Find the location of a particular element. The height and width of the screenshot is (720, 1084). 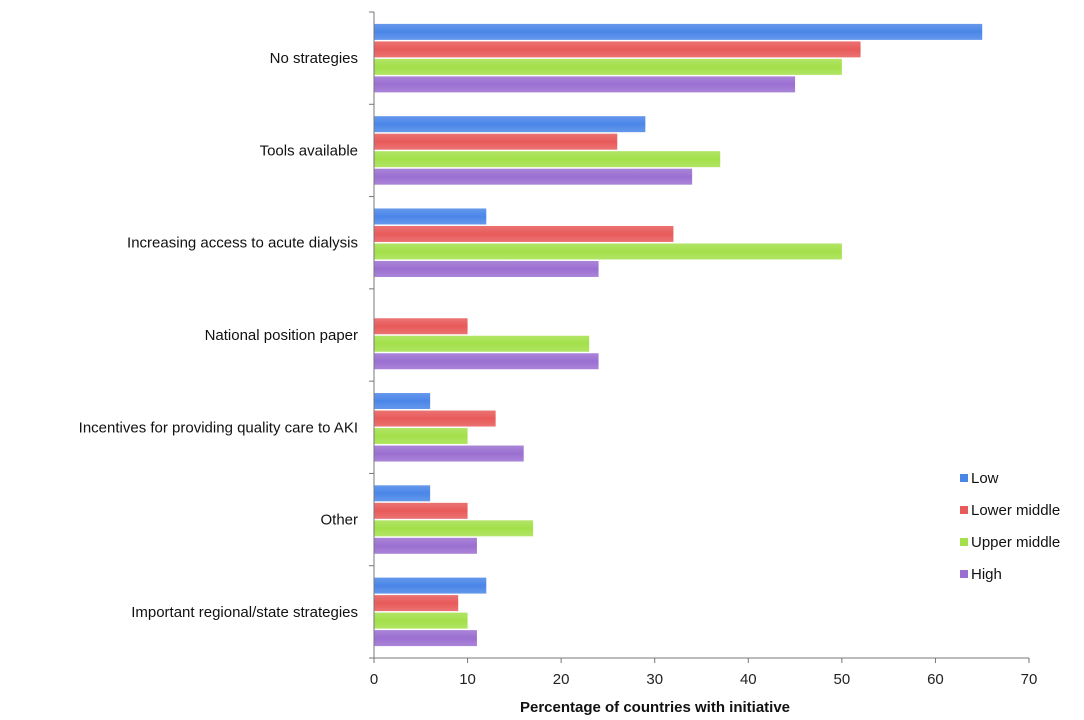

legend-swatch-low is located at coordinates (964, 478).